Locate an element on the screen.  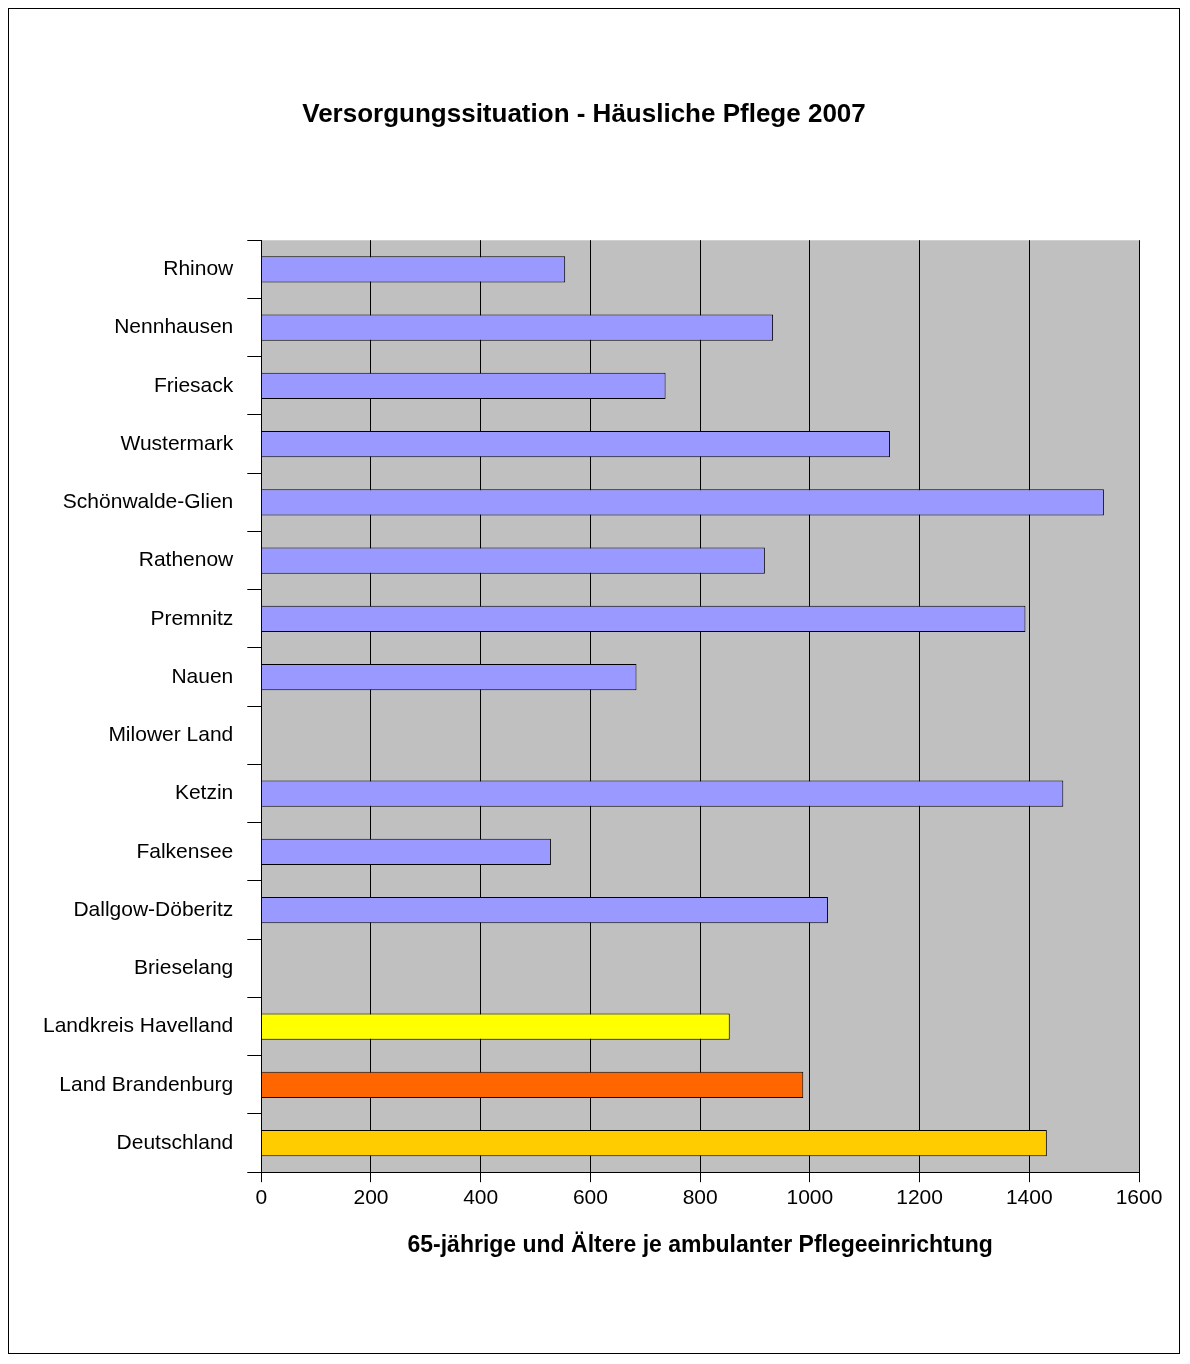
y-tick-label: Deutschland is located at coordinates (175, 1141).